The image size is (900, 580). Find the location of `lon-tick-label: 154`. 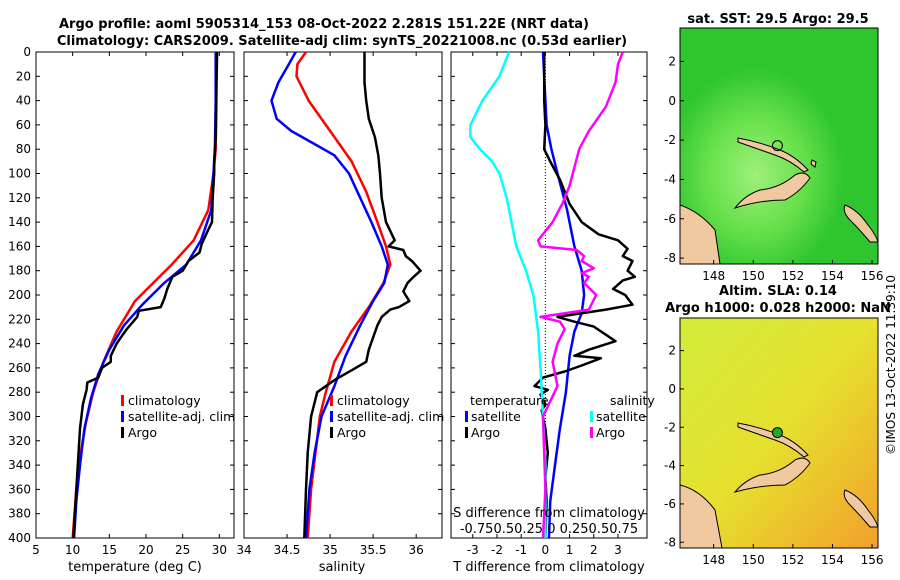

lon-tick-label: 154 is located at coordinates (832, 276).